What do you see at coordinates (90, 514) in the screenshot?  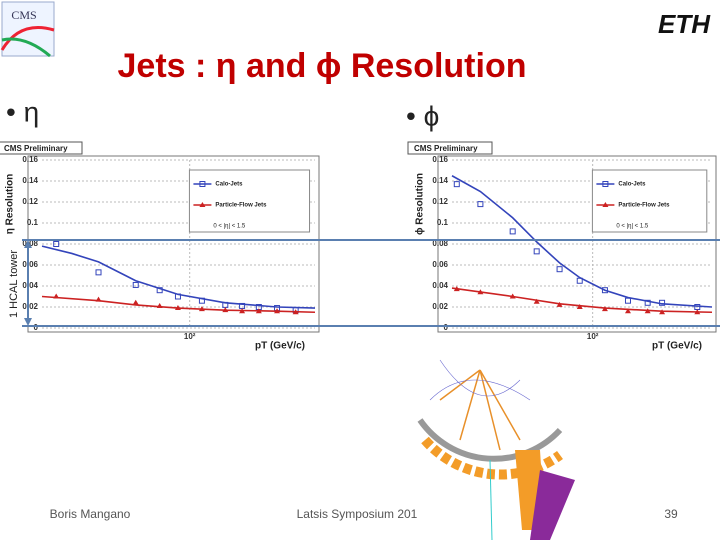 I see `footer: Boris Mangano` at bounding box center [90, 514].